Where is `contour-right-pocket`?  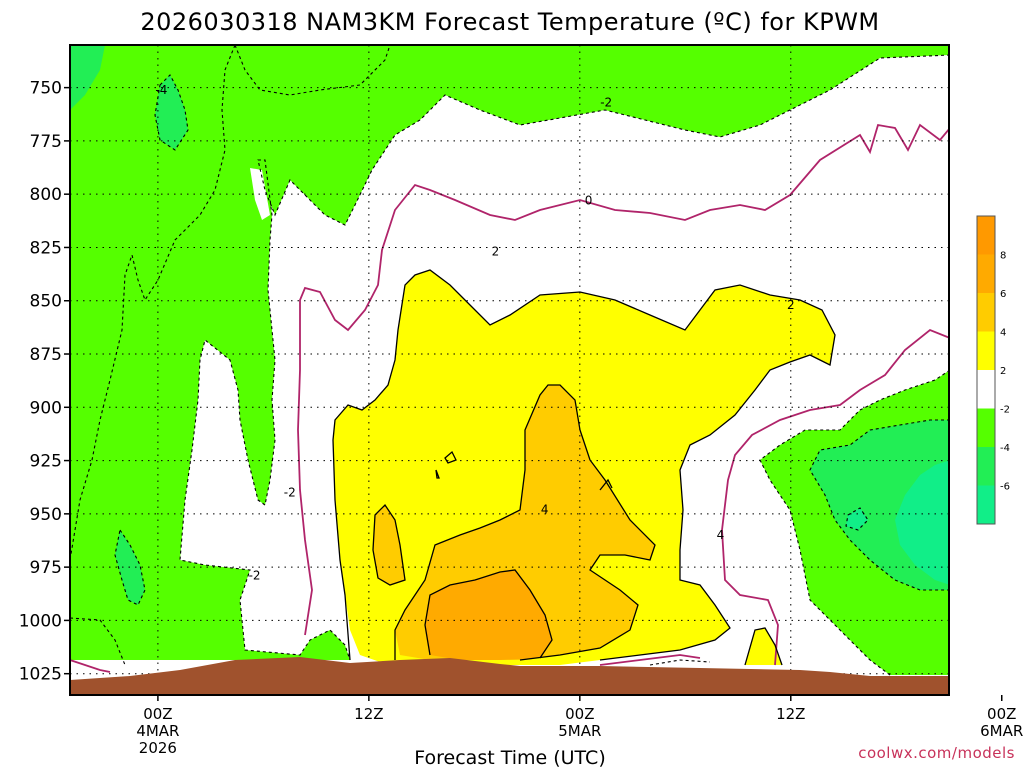
contour-right-pocket is located at coordinates (763, 646).